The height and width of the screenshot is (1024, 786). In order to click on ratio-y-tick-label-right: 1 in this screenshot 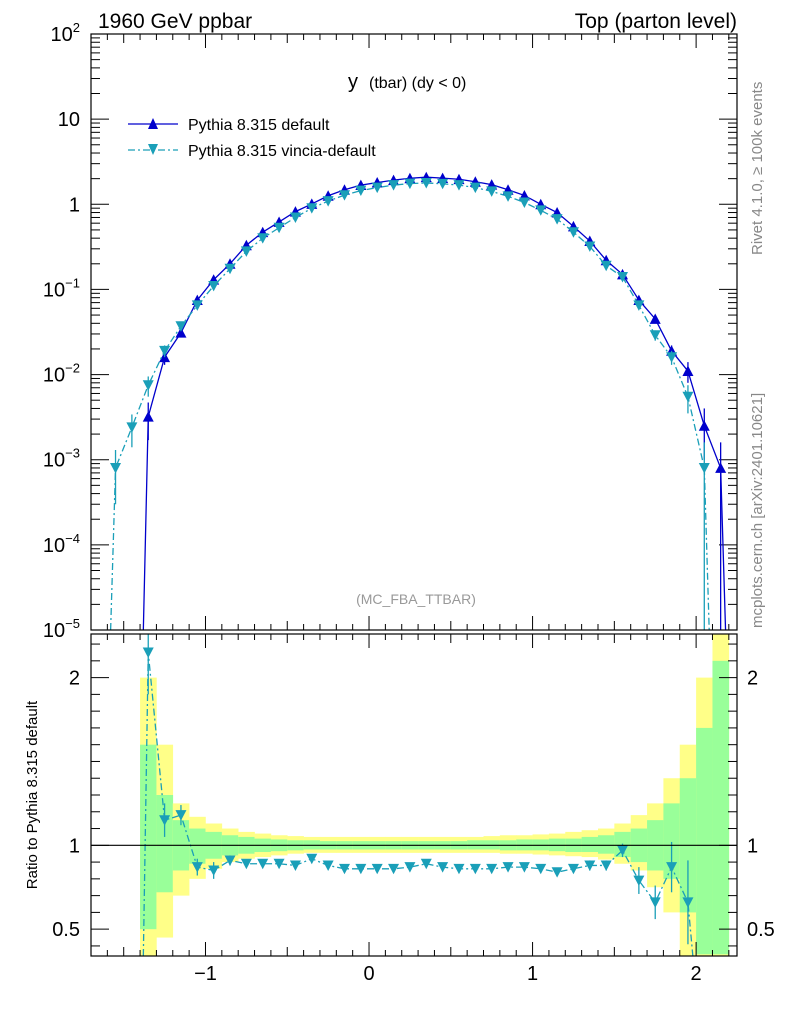, I will do `click(752, 846)`.